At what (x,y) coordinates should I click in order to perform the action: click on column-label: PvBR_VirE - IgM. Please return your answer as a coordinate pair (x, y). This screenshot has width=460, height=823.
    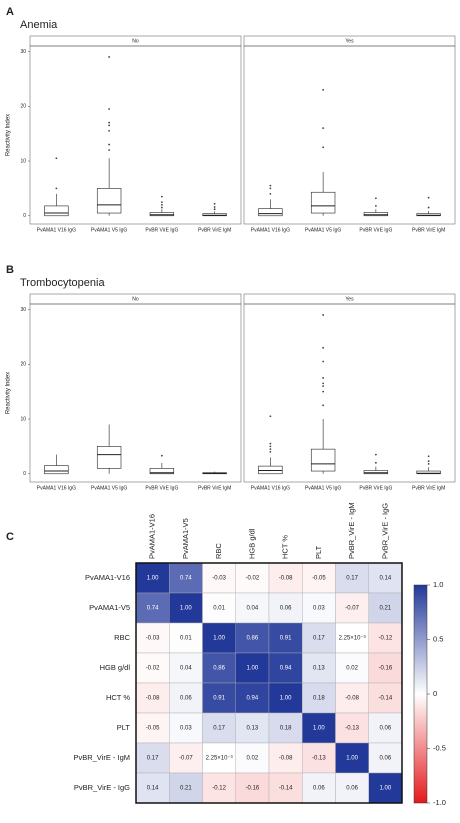
    Looking at the image, I should click on (351, 530).